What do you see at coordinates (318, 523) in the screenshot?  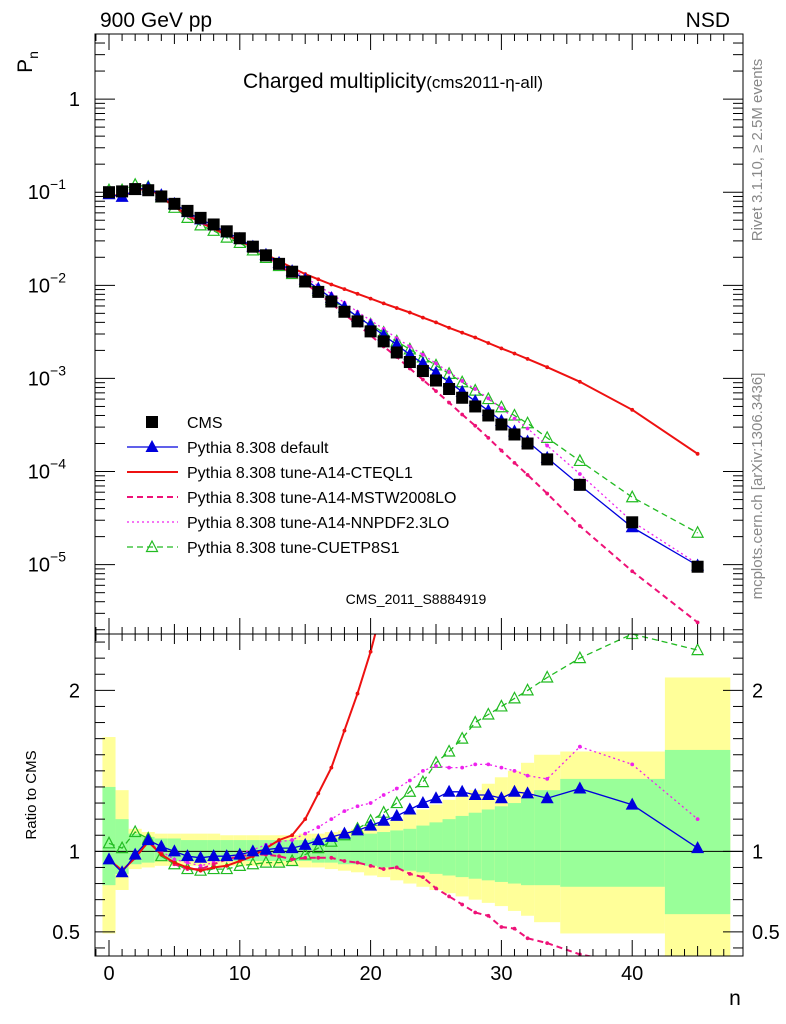 I see `legend-label-nnpdf: Pythia 8.308 tune-A14-NNPDF2.3LO` at bounding box center [318, 523].